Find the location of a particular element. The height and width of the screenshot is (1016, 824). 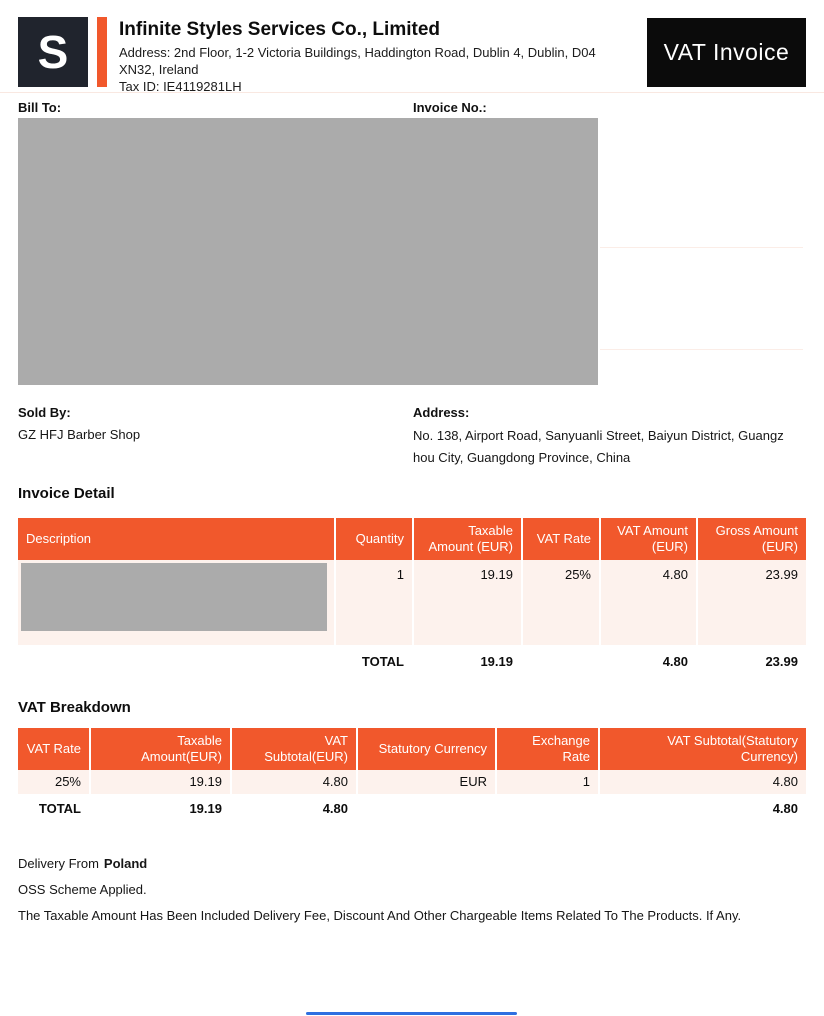

col-statutory-currency: Statutory Currency is located at coordinates (426, 749).